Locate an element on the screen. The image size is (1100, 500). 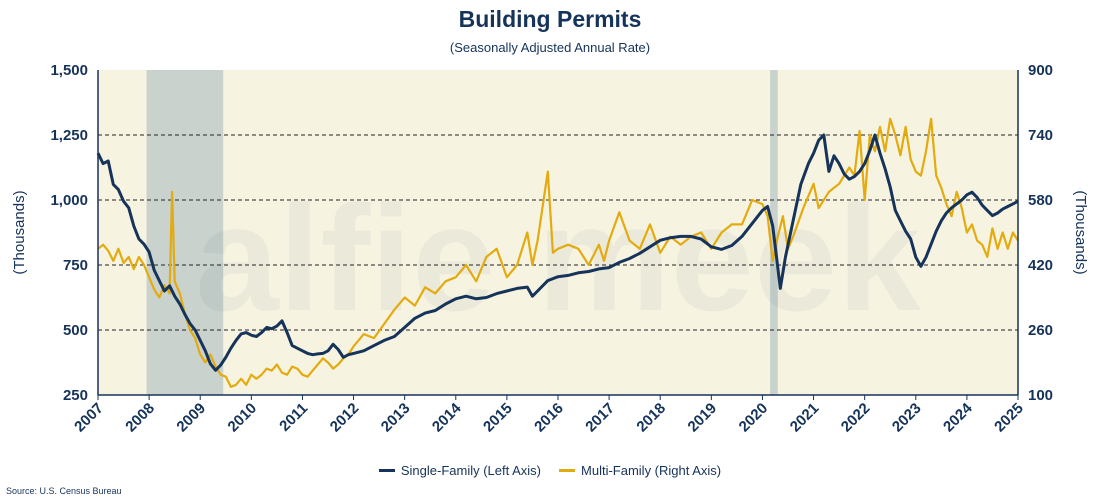
y-tick-left: 1,250 is located at coordinates (69, 135).